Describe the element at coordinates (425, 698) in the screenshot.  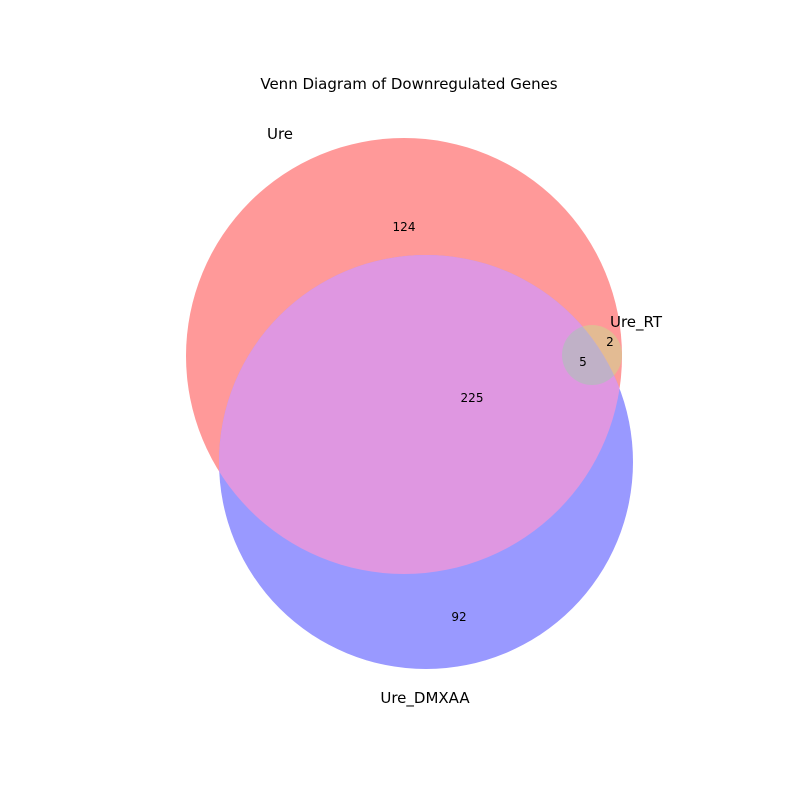
I see `set-label-ure-dmxaa: Ure_DMXAA` at that location.